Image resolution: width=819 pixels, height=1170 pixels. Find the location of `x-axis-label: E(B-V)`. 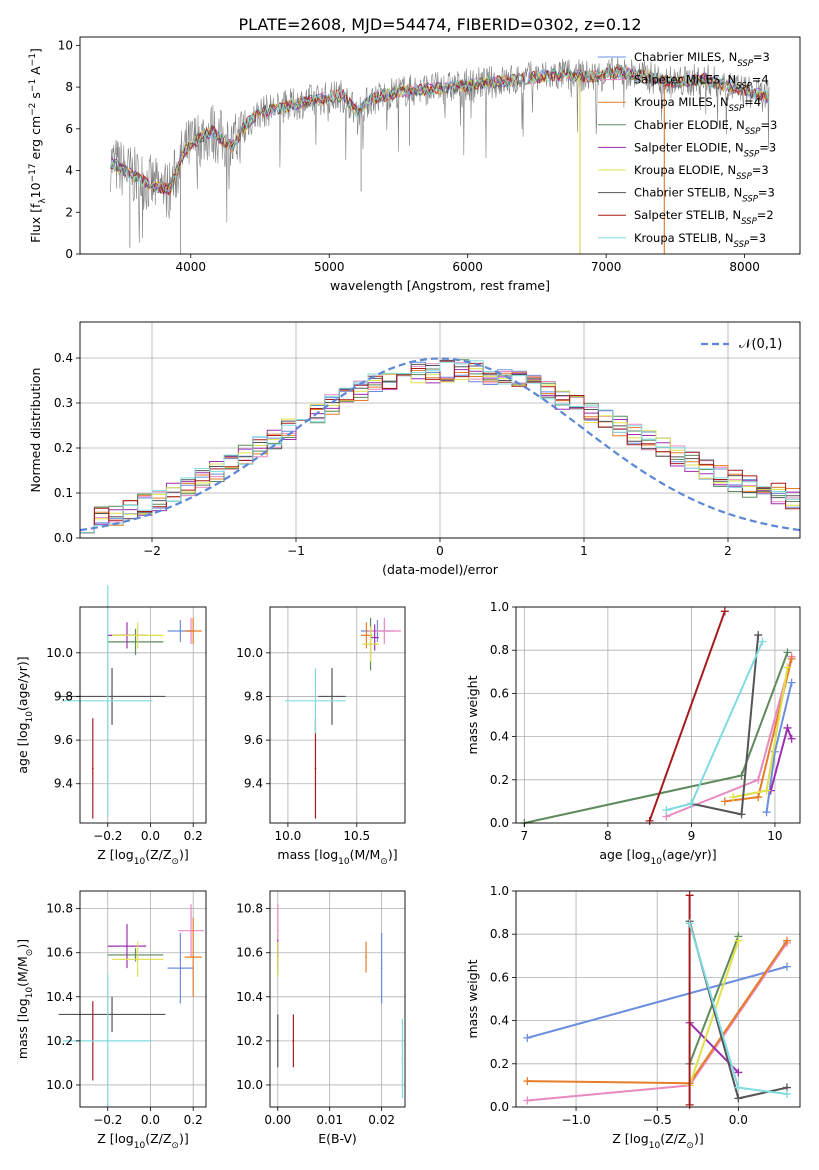

x-axis-label: E(B-V) is located at coordinates (337, 1138).